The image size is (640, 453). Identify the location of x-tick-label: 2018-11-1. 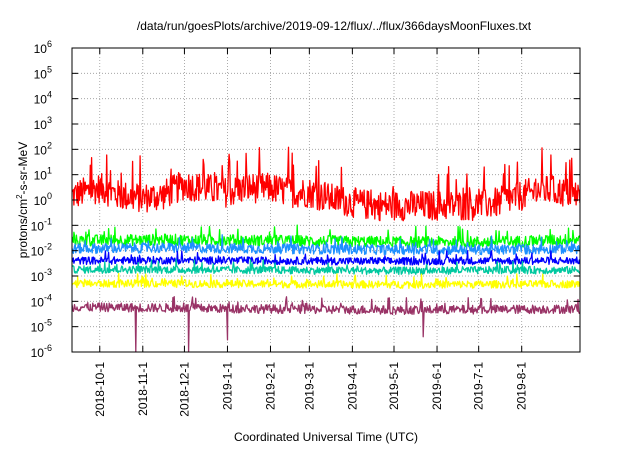
(143, 389).